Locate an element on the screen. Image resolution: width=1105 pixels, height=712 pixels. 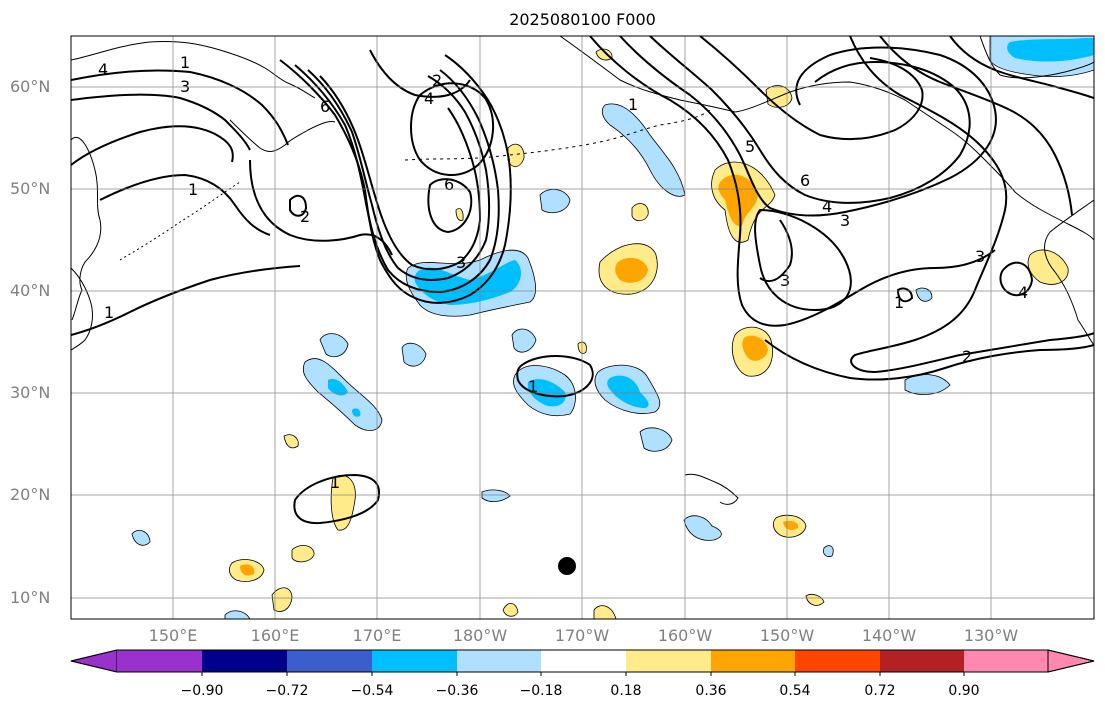
anomaly-negative-alaska-coast is located at coordinates (643, 150).